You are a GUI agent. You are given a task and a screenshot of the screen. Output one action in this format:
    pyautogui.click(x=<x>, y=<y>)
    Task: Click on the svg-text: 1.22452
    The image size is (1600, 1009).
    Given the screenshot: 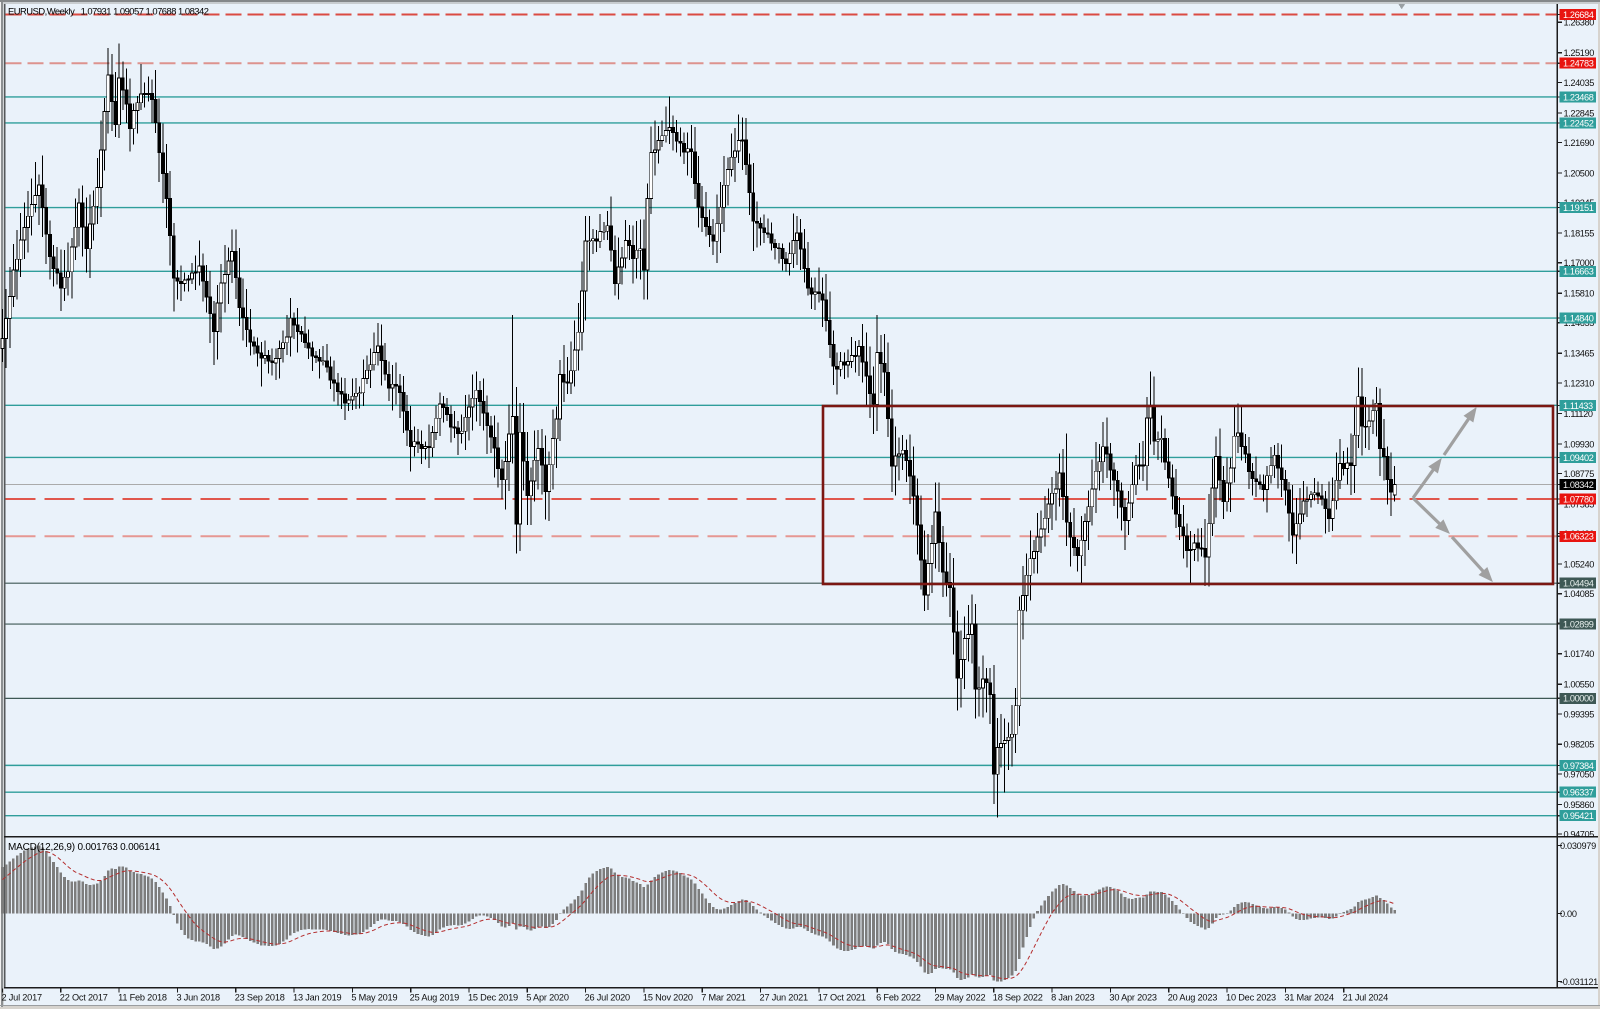 What is the action you would take?
    pyautogui.click(x=1578, y=123)
    